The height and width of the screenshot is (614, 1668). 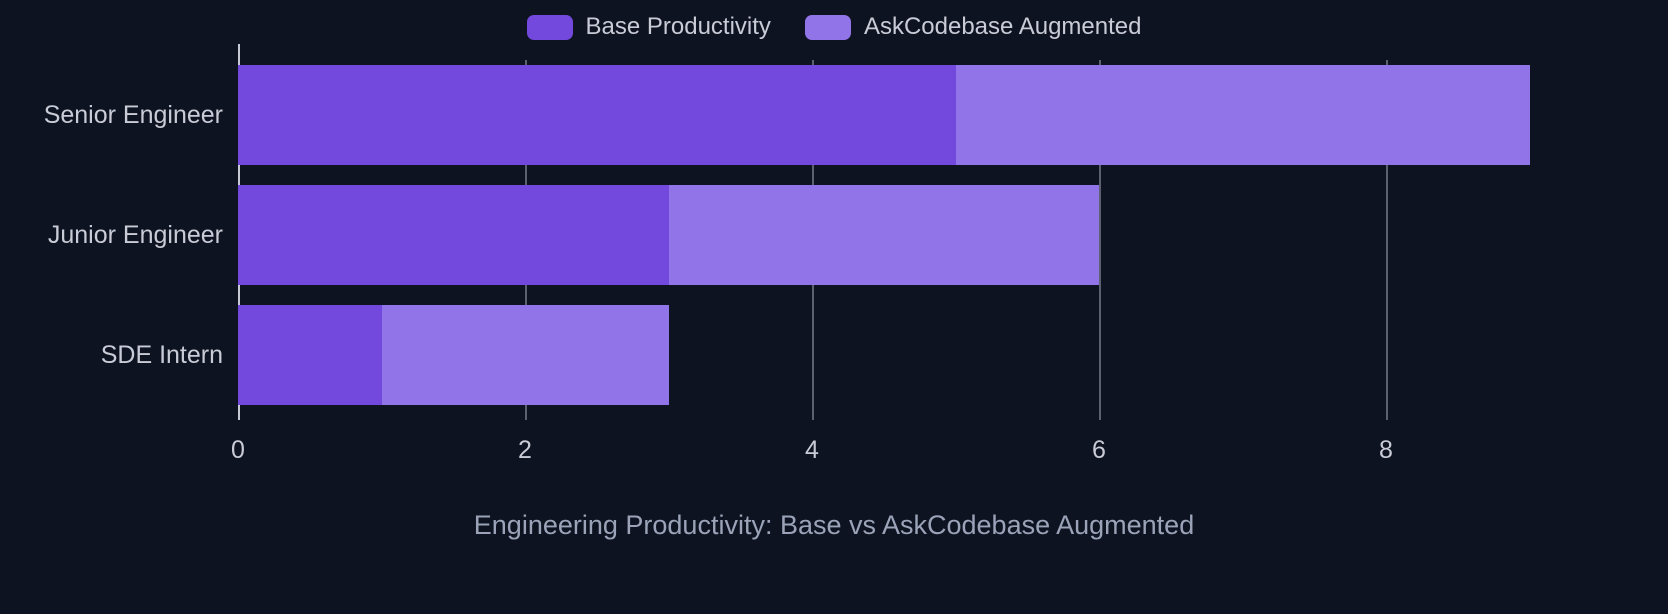 What do you see at coordinates (133, 115) in the screenshot?
I see `y-axis-tick-label: Senior Engineer` at bounding box center [133, 115].